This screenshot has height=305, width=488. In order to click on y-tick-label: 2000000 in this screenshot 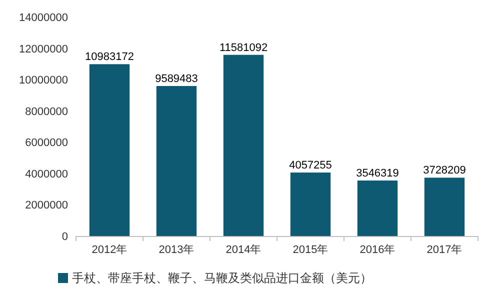, I will do `click(46, 206)`.